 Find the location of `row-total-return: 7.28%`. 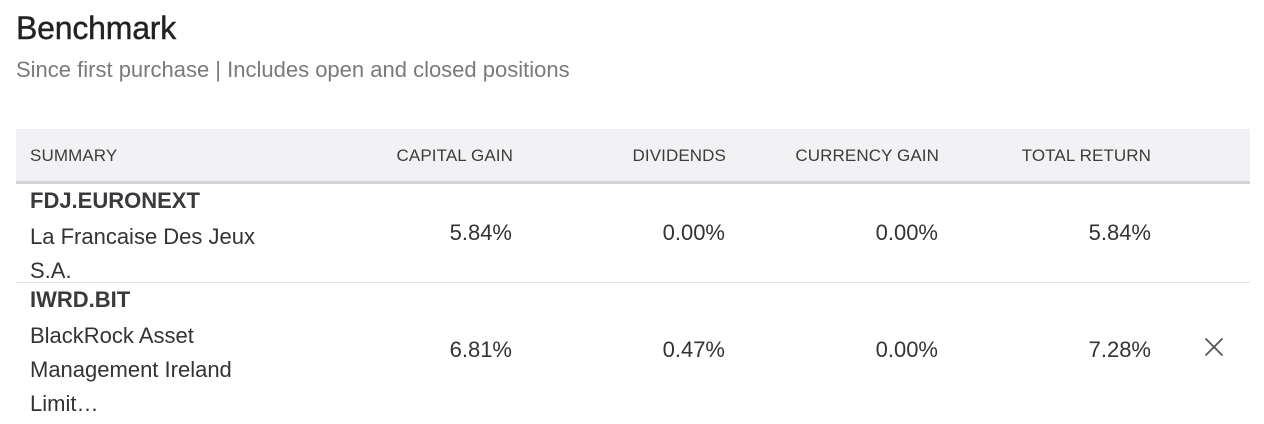

row-total-return: 7.28% is located at coordinates (1119, 349).